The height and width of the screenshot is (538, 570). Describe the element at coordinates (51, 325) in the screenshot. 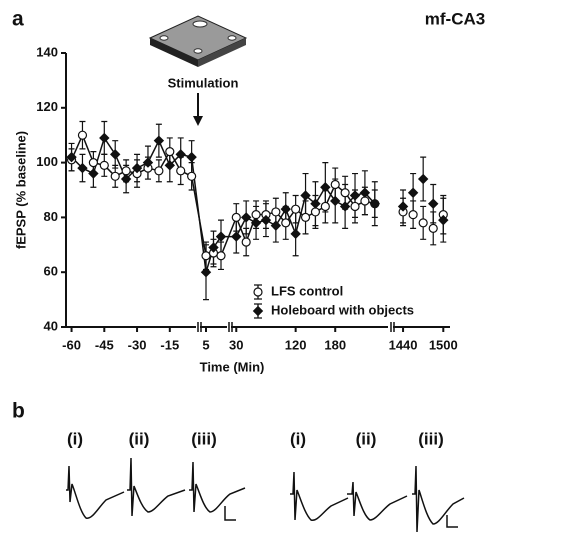

I see `y-tick-label: 40` at that location.